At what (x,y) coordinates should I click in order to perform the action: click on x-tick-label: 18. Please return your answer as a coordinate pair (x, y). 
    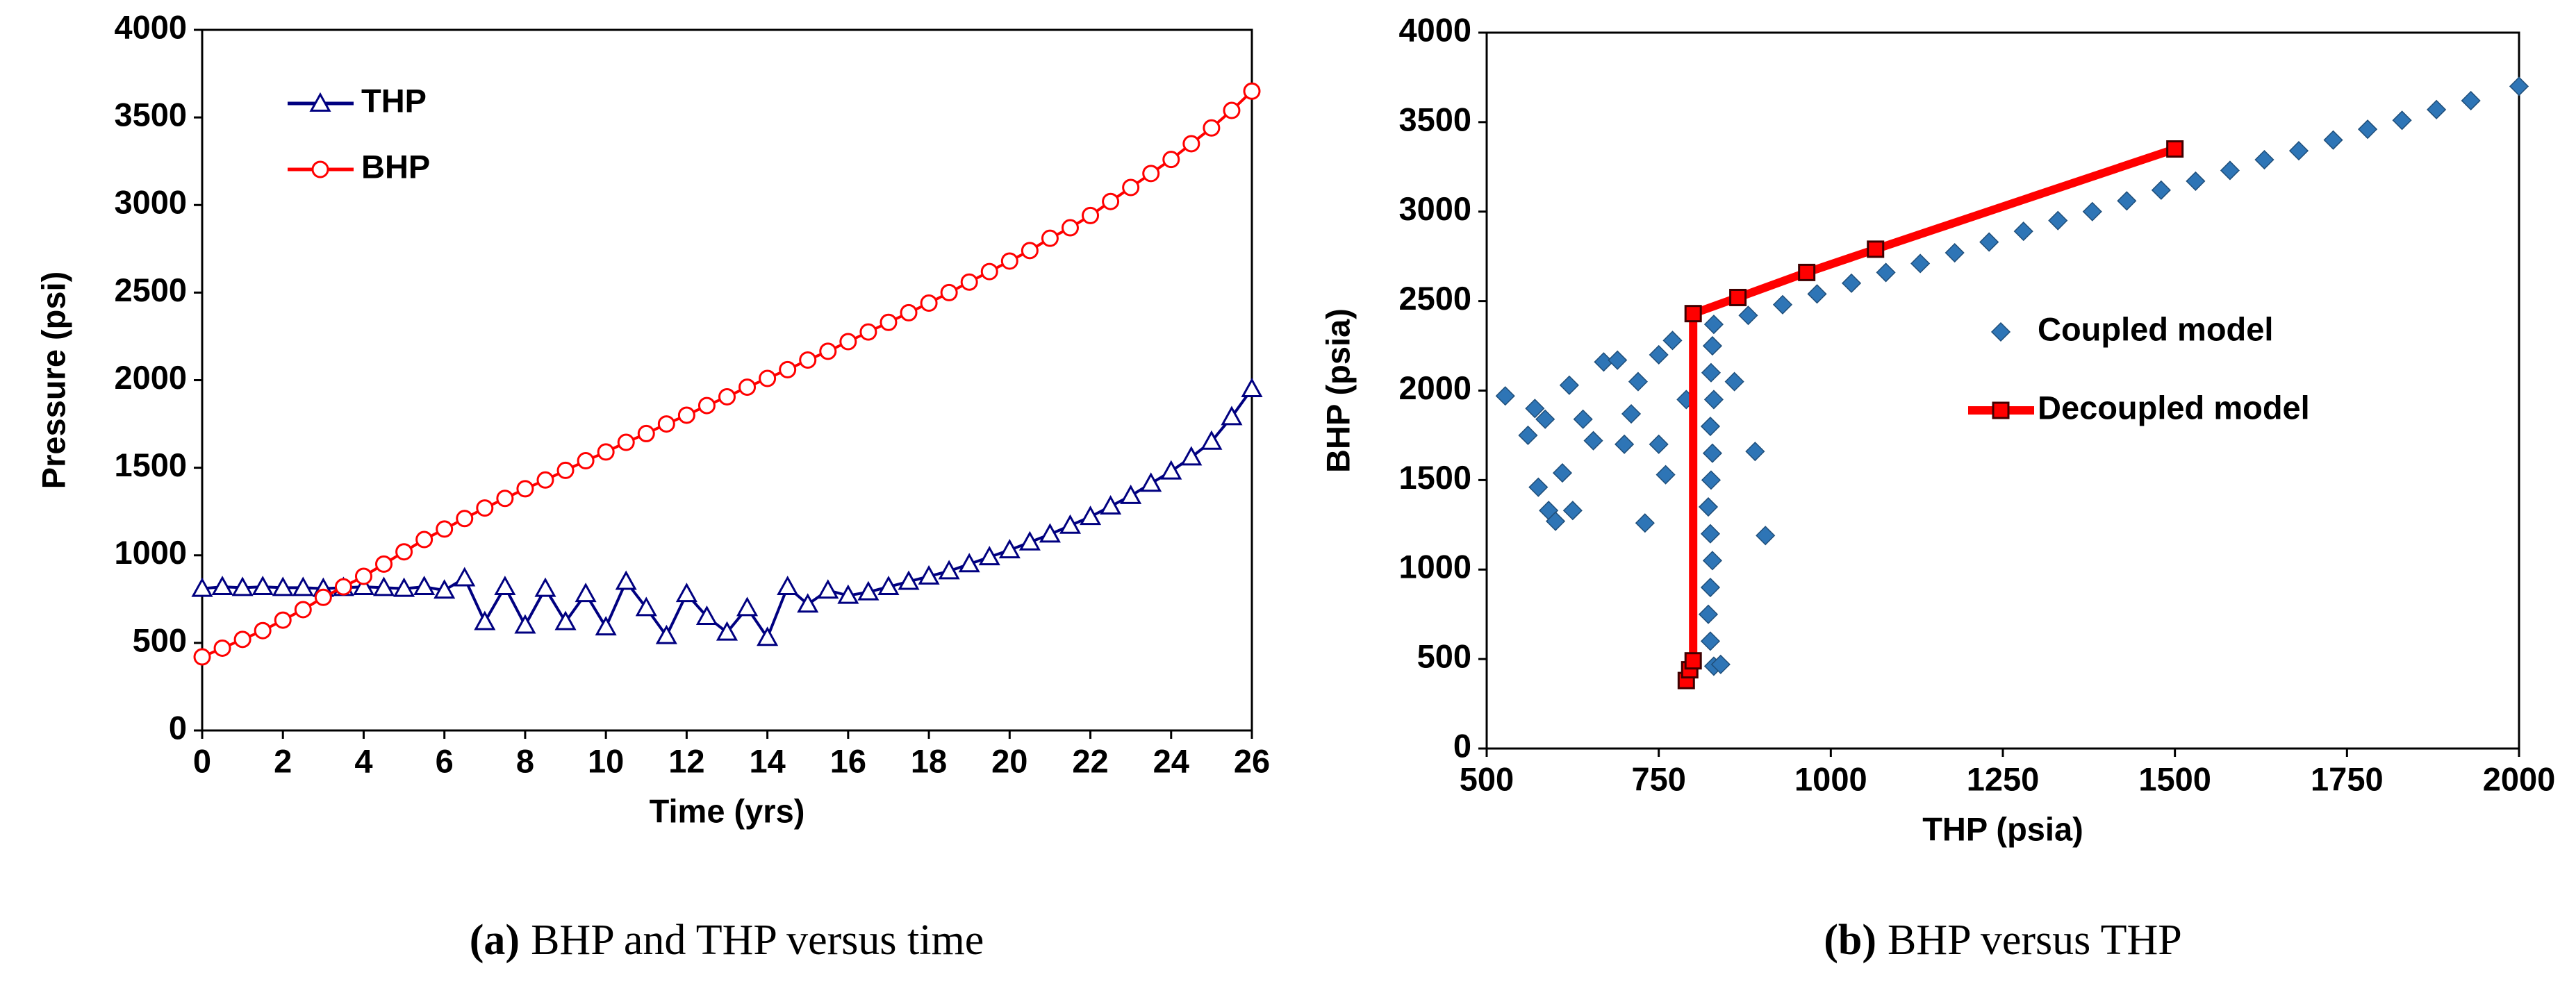
    Looking at the image, I should click on (929, 760).